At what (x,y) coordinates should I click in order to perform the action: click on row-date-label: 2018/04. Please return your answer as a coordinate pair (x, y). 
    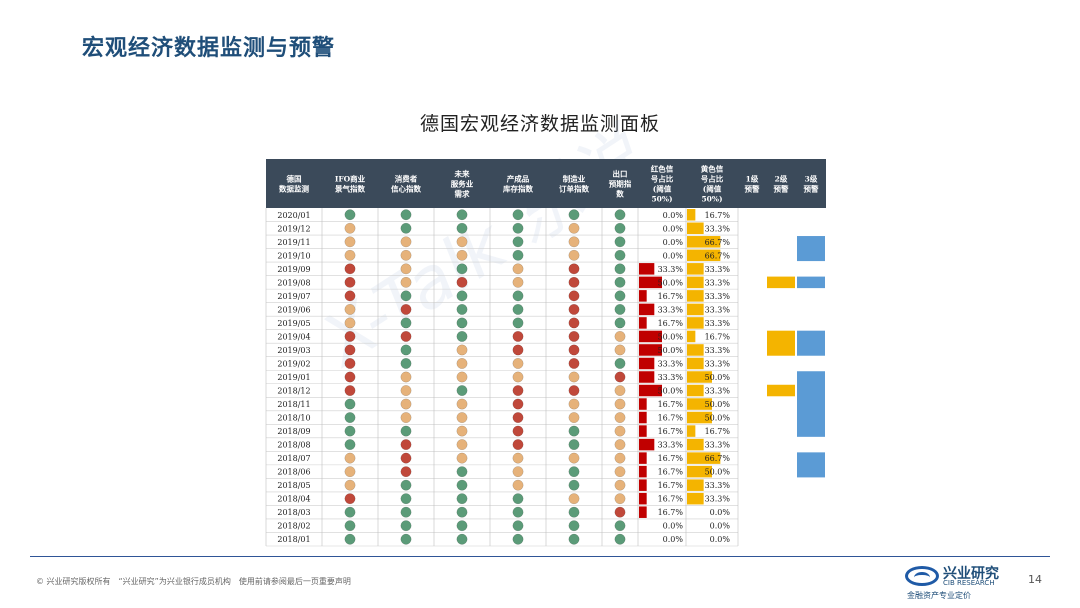
    Looking at the image, I should click on (293, 499).